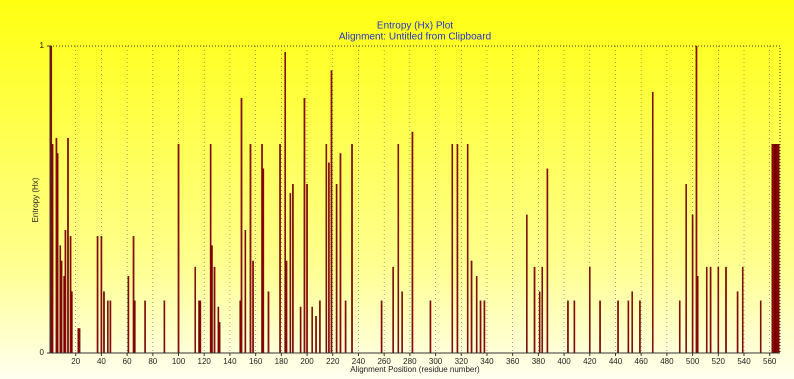  What do you see at coordinates (539, 361) in the screenshot?
I see `x-tick-label: 380` at bounding box center [539, 361].